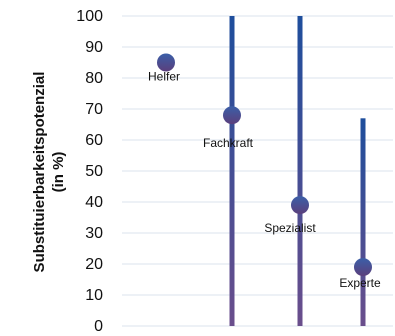  Describe the element at coordinates (58, 172) in the screenshot. I see `y-axis-label-line2: (in %)` at that location.